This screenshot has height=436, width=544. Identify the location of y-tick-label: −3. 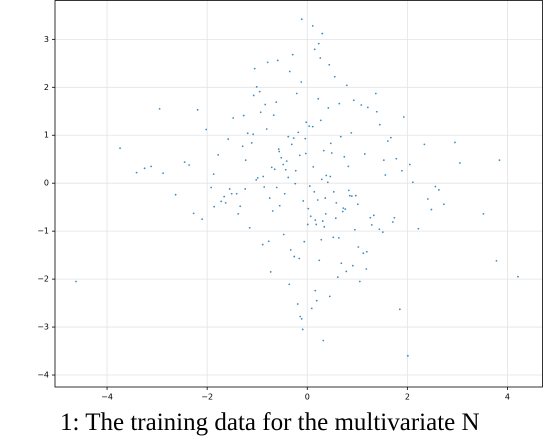
(43, 327).